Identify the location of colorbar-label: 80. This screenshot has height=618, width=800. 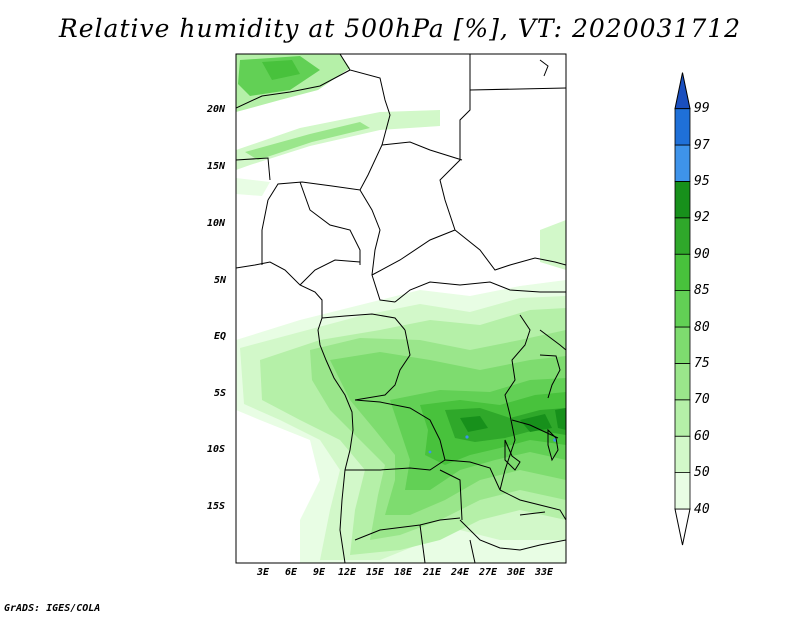
(702, 327).